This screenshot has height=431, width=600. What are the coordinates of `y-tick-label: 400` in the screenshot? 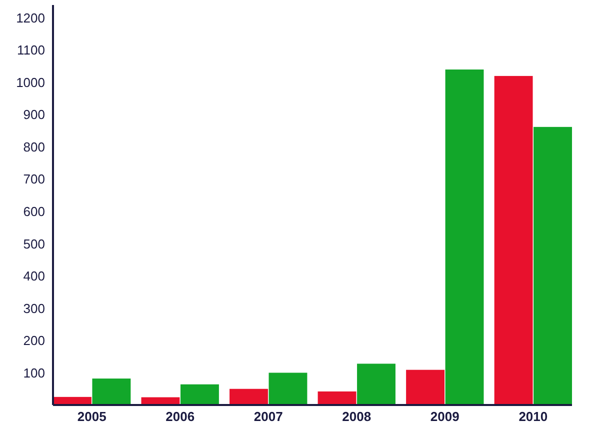 It's located at (34, 276).